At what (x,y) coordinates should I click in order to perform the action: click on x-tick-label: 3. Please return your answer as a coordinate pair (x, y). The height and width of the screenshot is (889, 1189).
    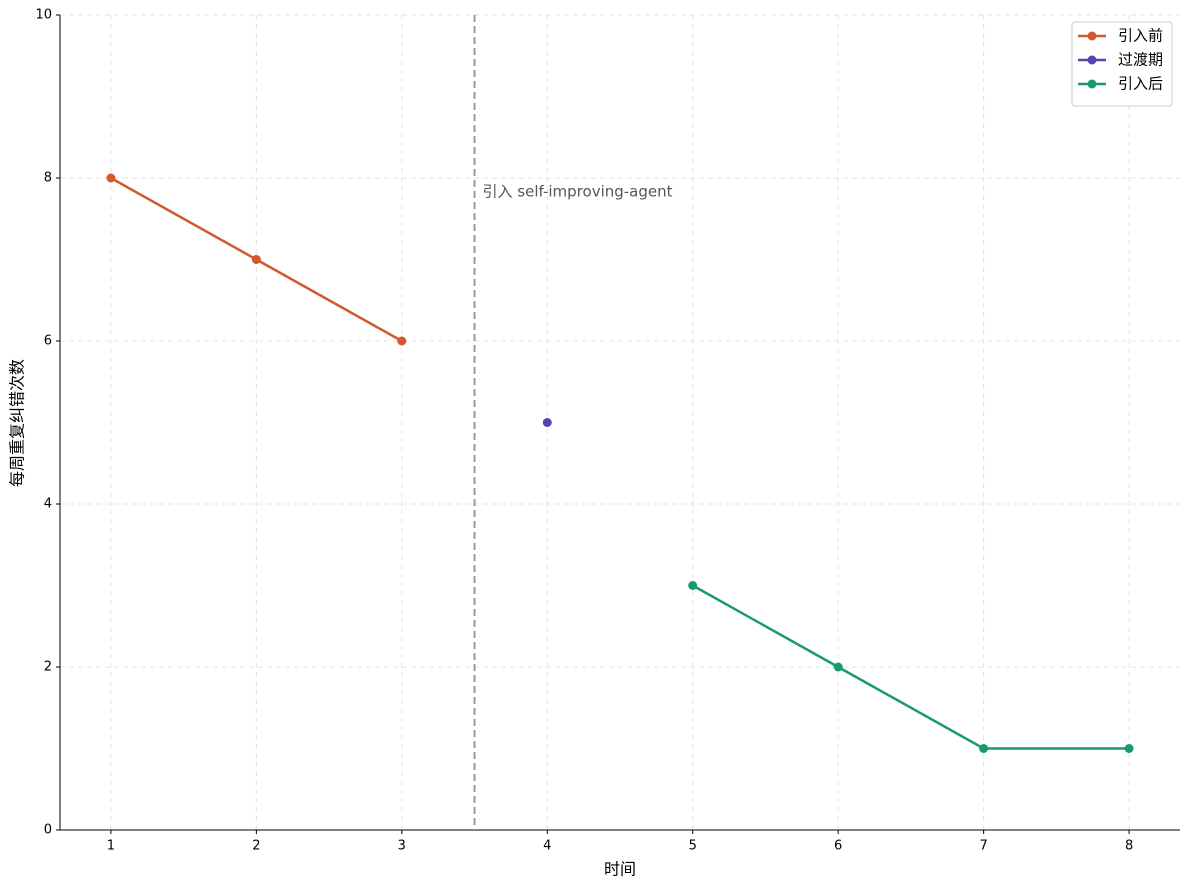
    Looking at the image, I should click on (402, 846).